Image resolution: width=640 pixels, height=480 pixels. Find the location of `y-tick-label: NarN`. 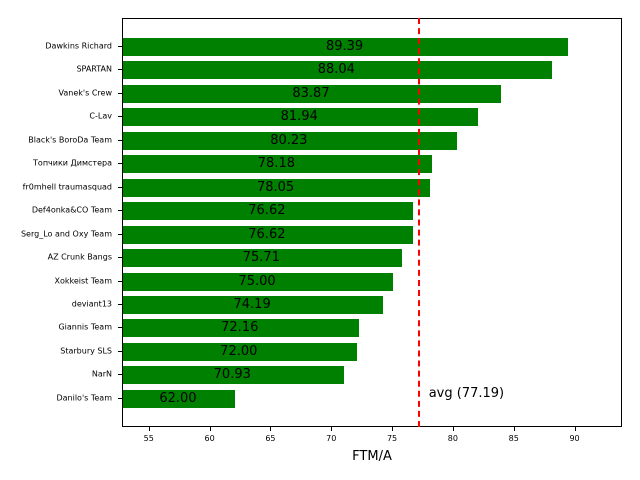

y-tick-label: NarN is located at coordinates (101, 374).